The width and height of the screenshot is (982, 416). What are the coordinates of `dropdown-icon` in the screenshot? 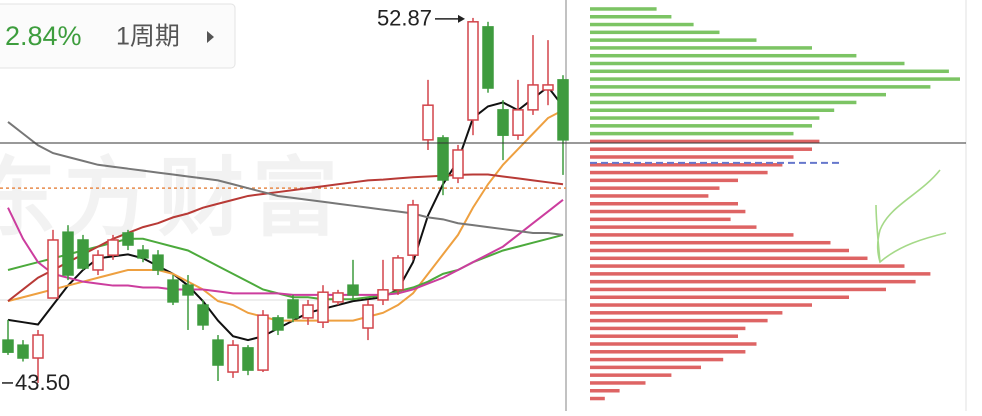 It's located at (210, 37).